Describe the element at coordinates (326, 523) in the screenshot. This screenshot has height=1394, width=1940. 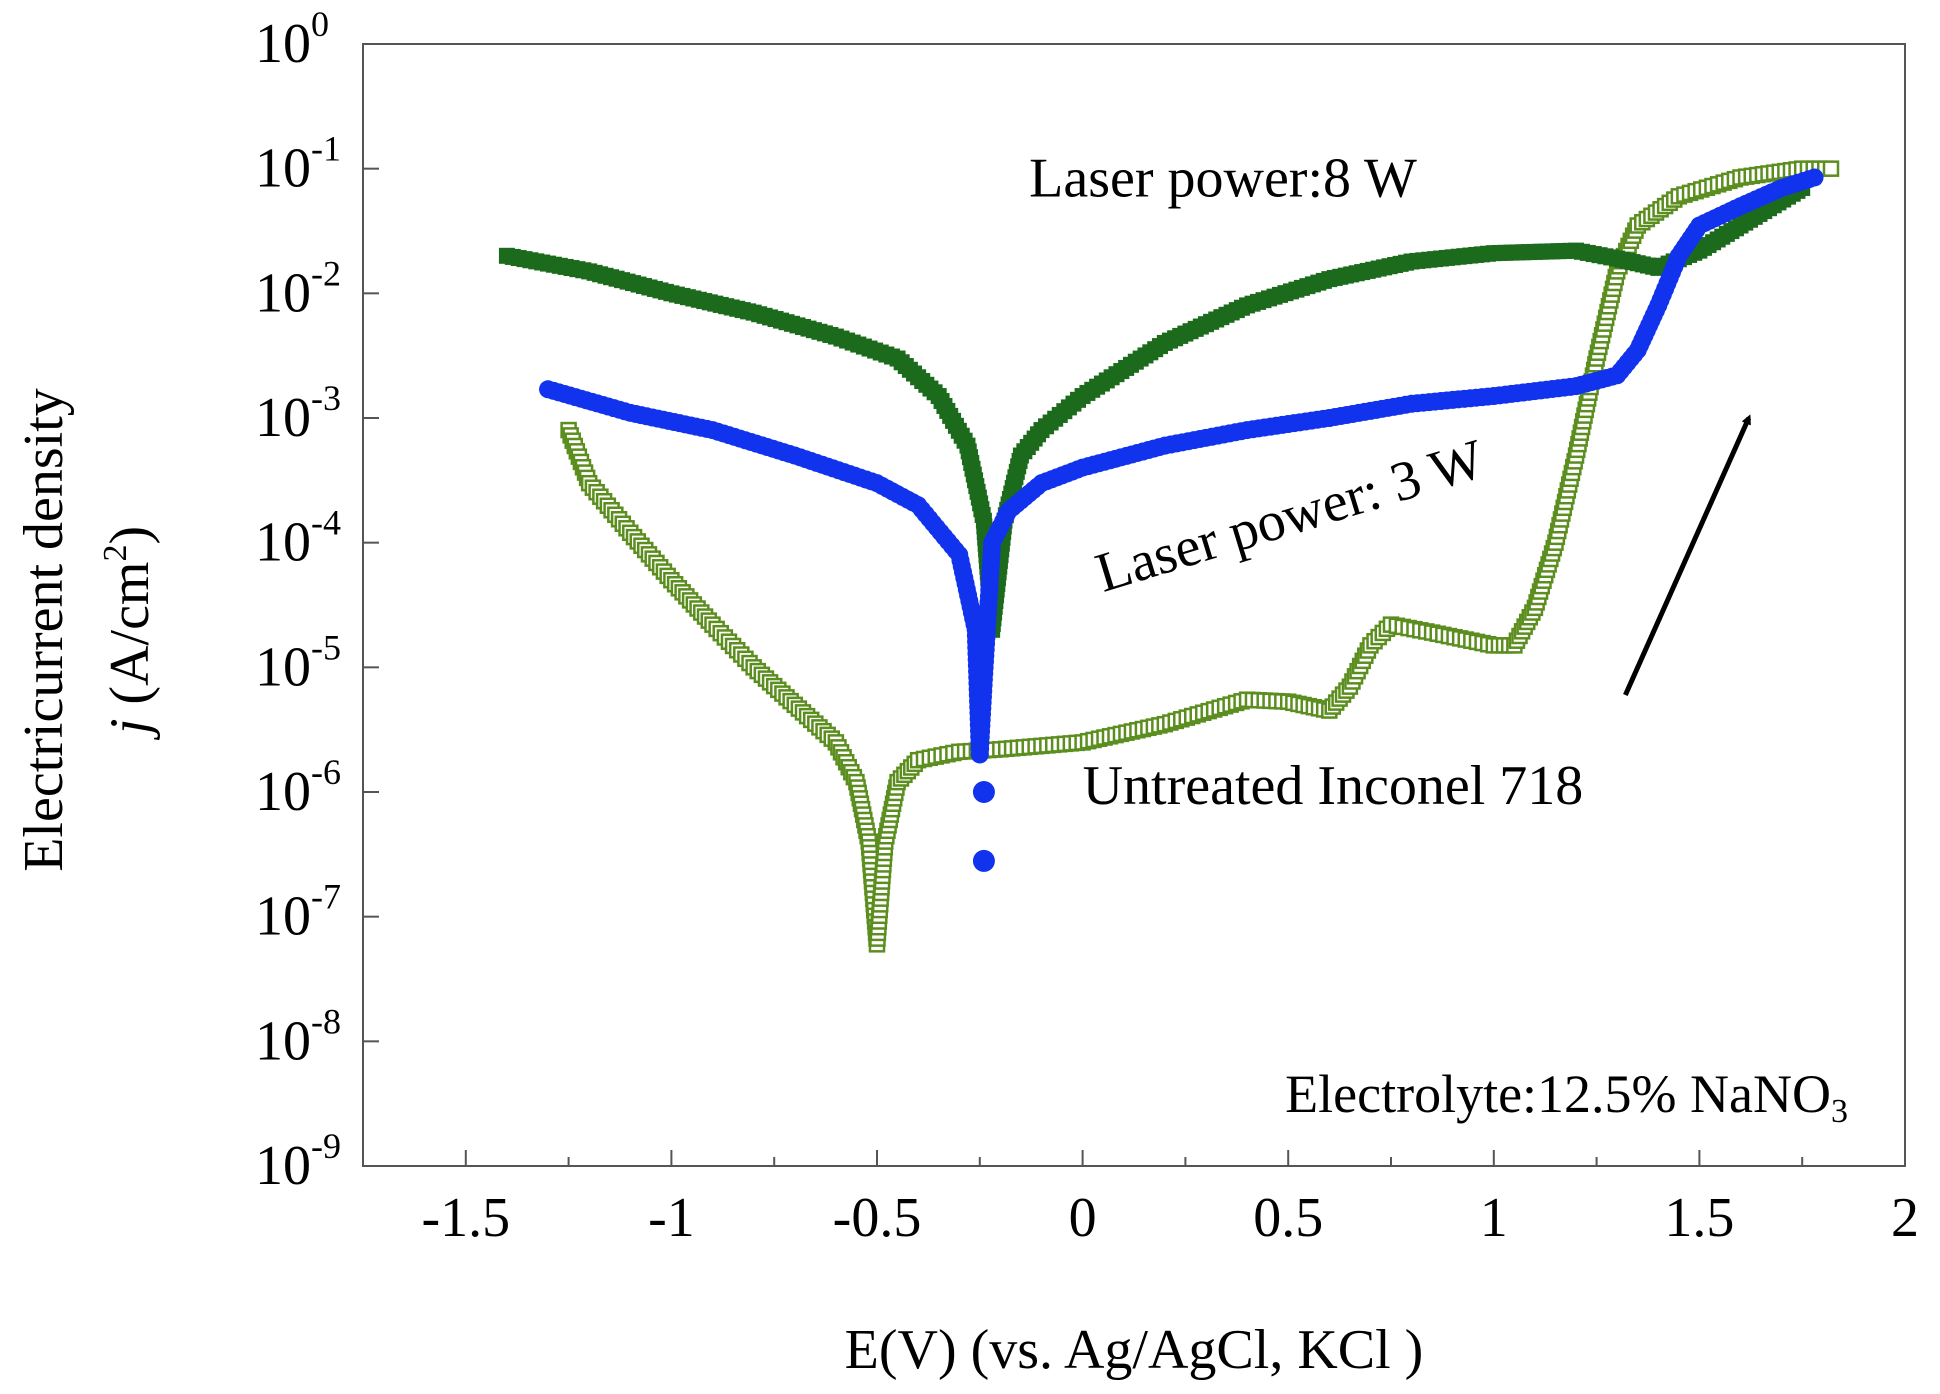
I see `y-tick-exponent: -4` at that location.